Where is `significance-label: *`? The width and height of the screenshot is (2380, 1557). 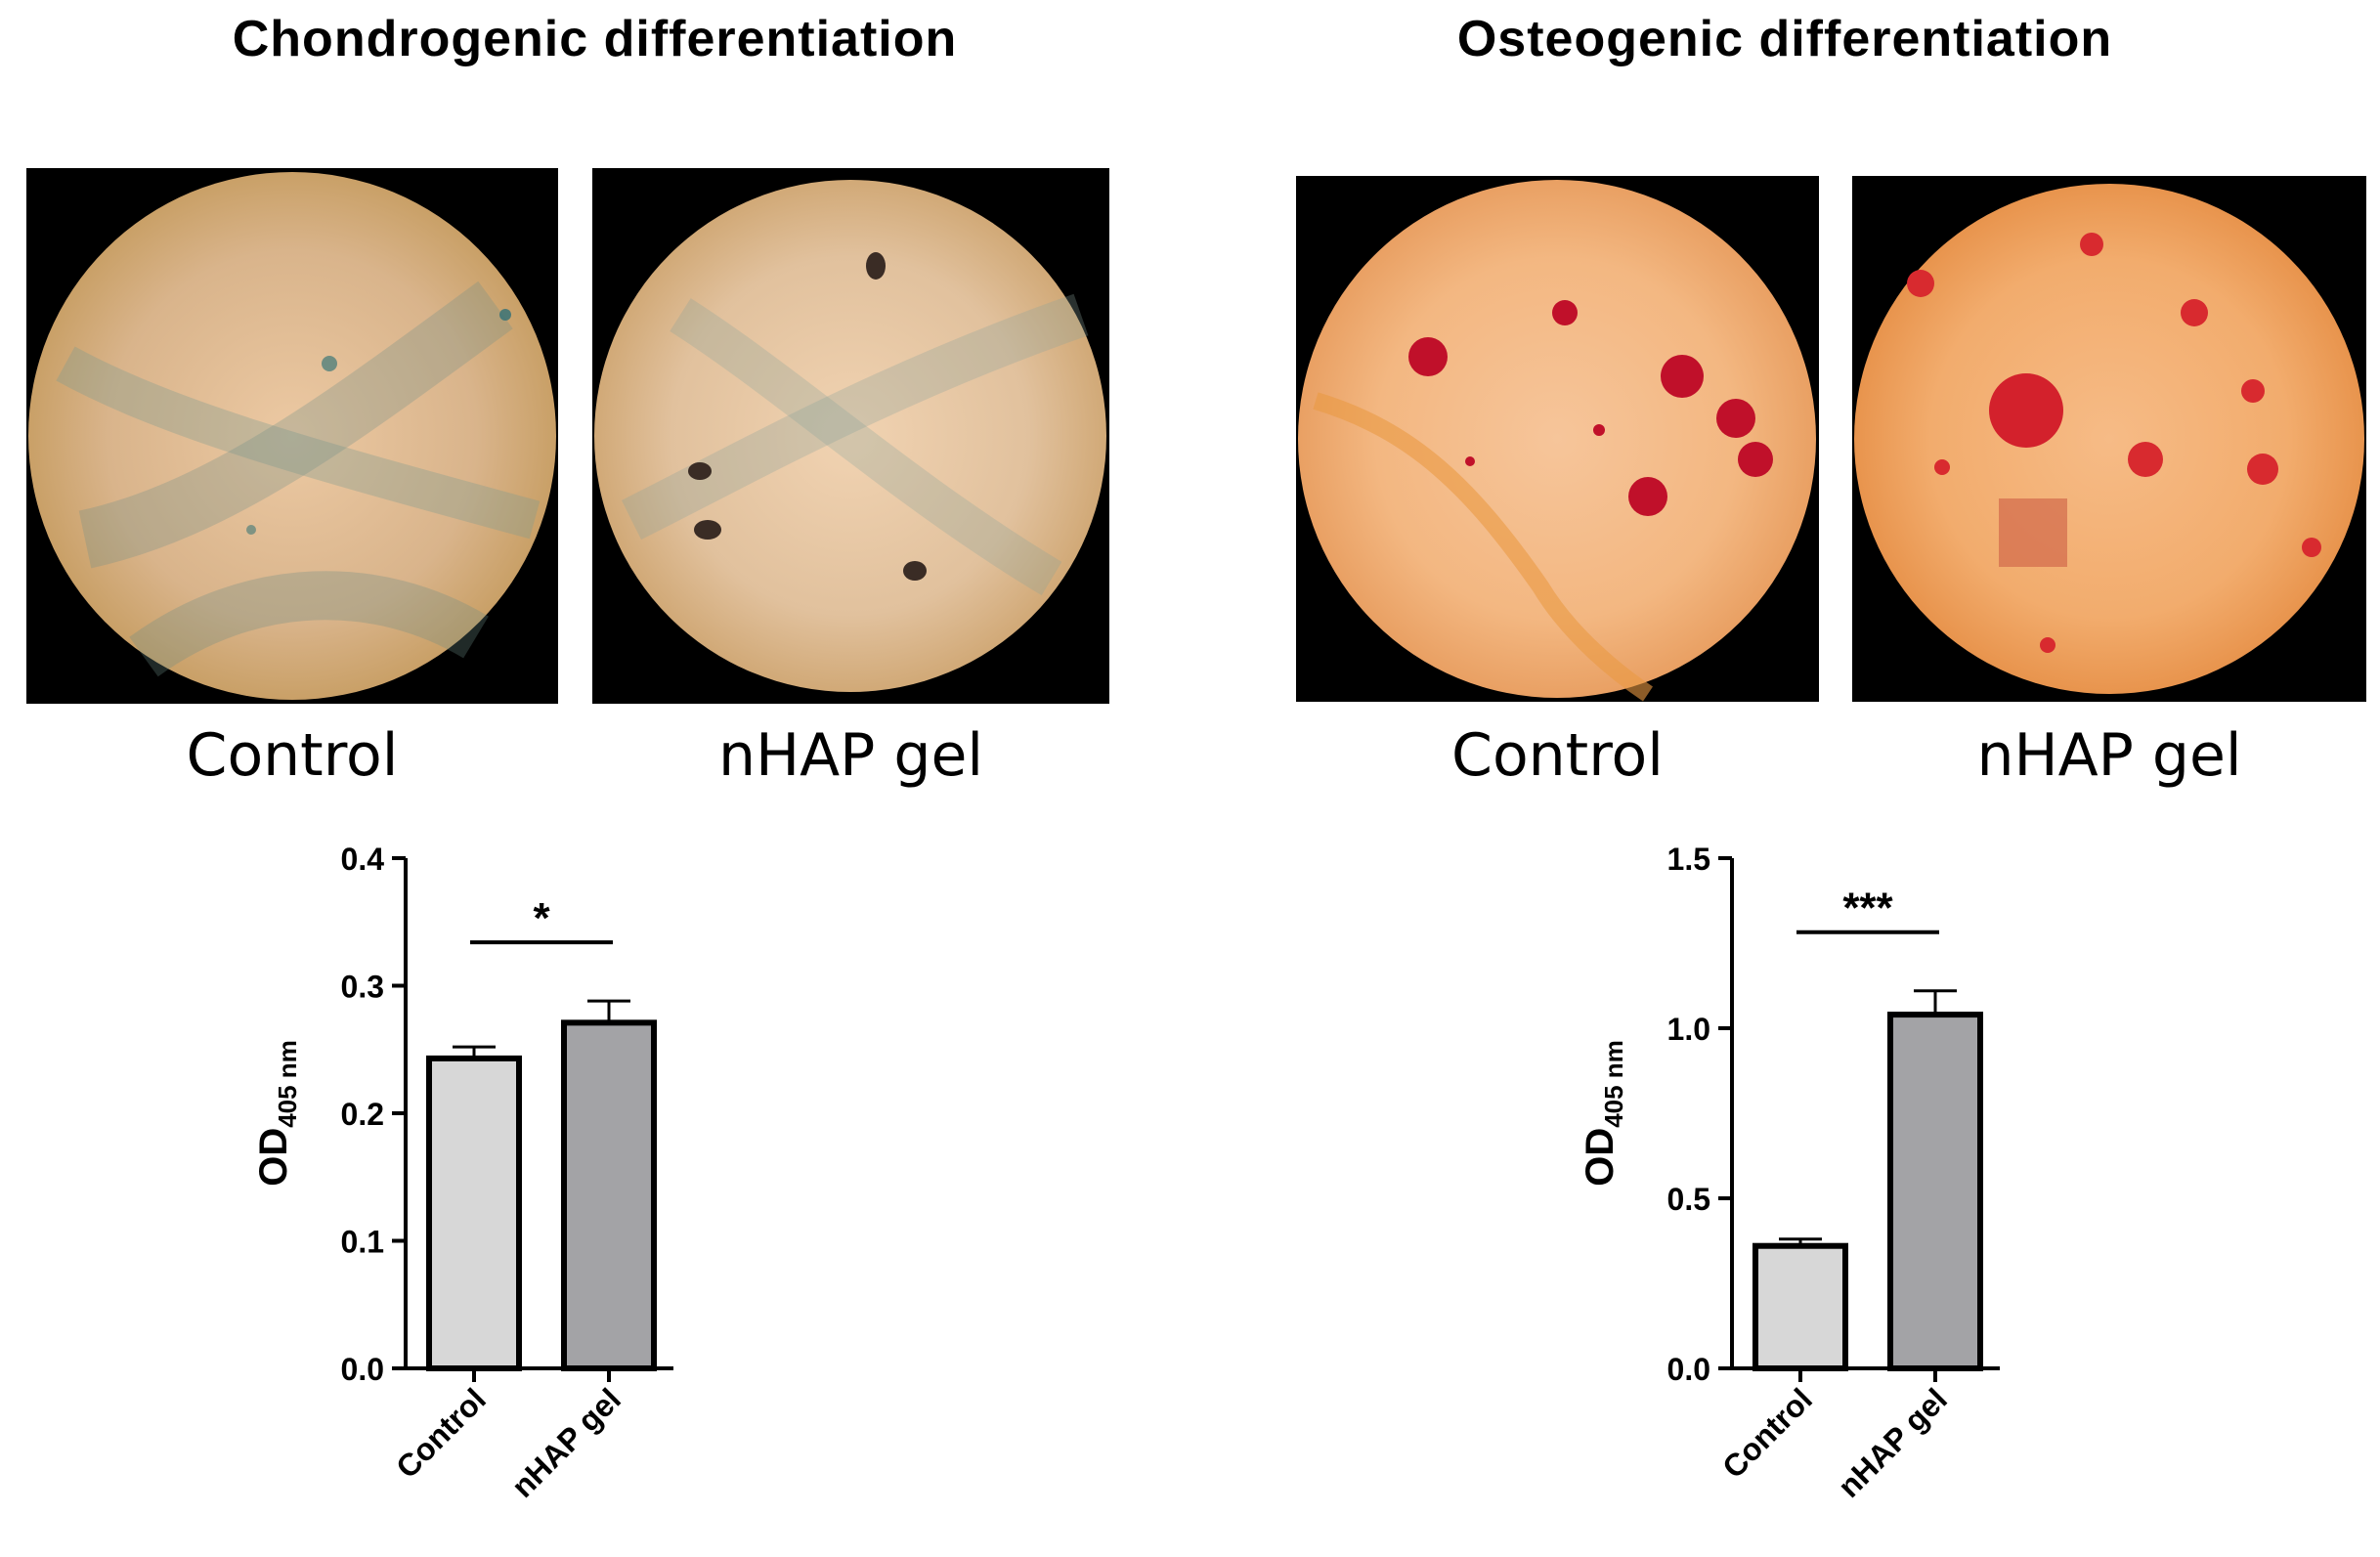
significance-label: * is located at coordinates (541, 918).